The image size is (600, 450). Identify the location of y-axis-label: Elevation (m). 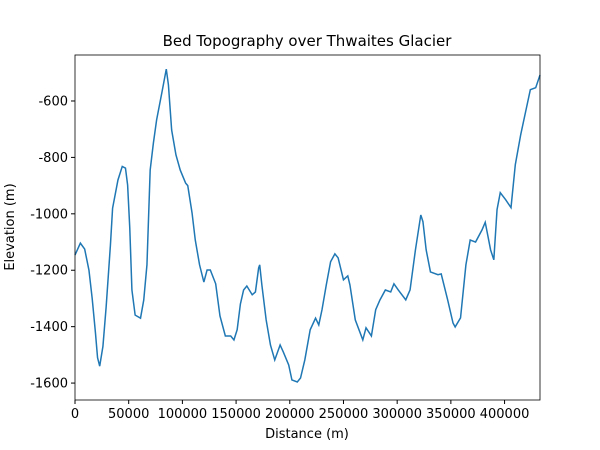
(10, 226).